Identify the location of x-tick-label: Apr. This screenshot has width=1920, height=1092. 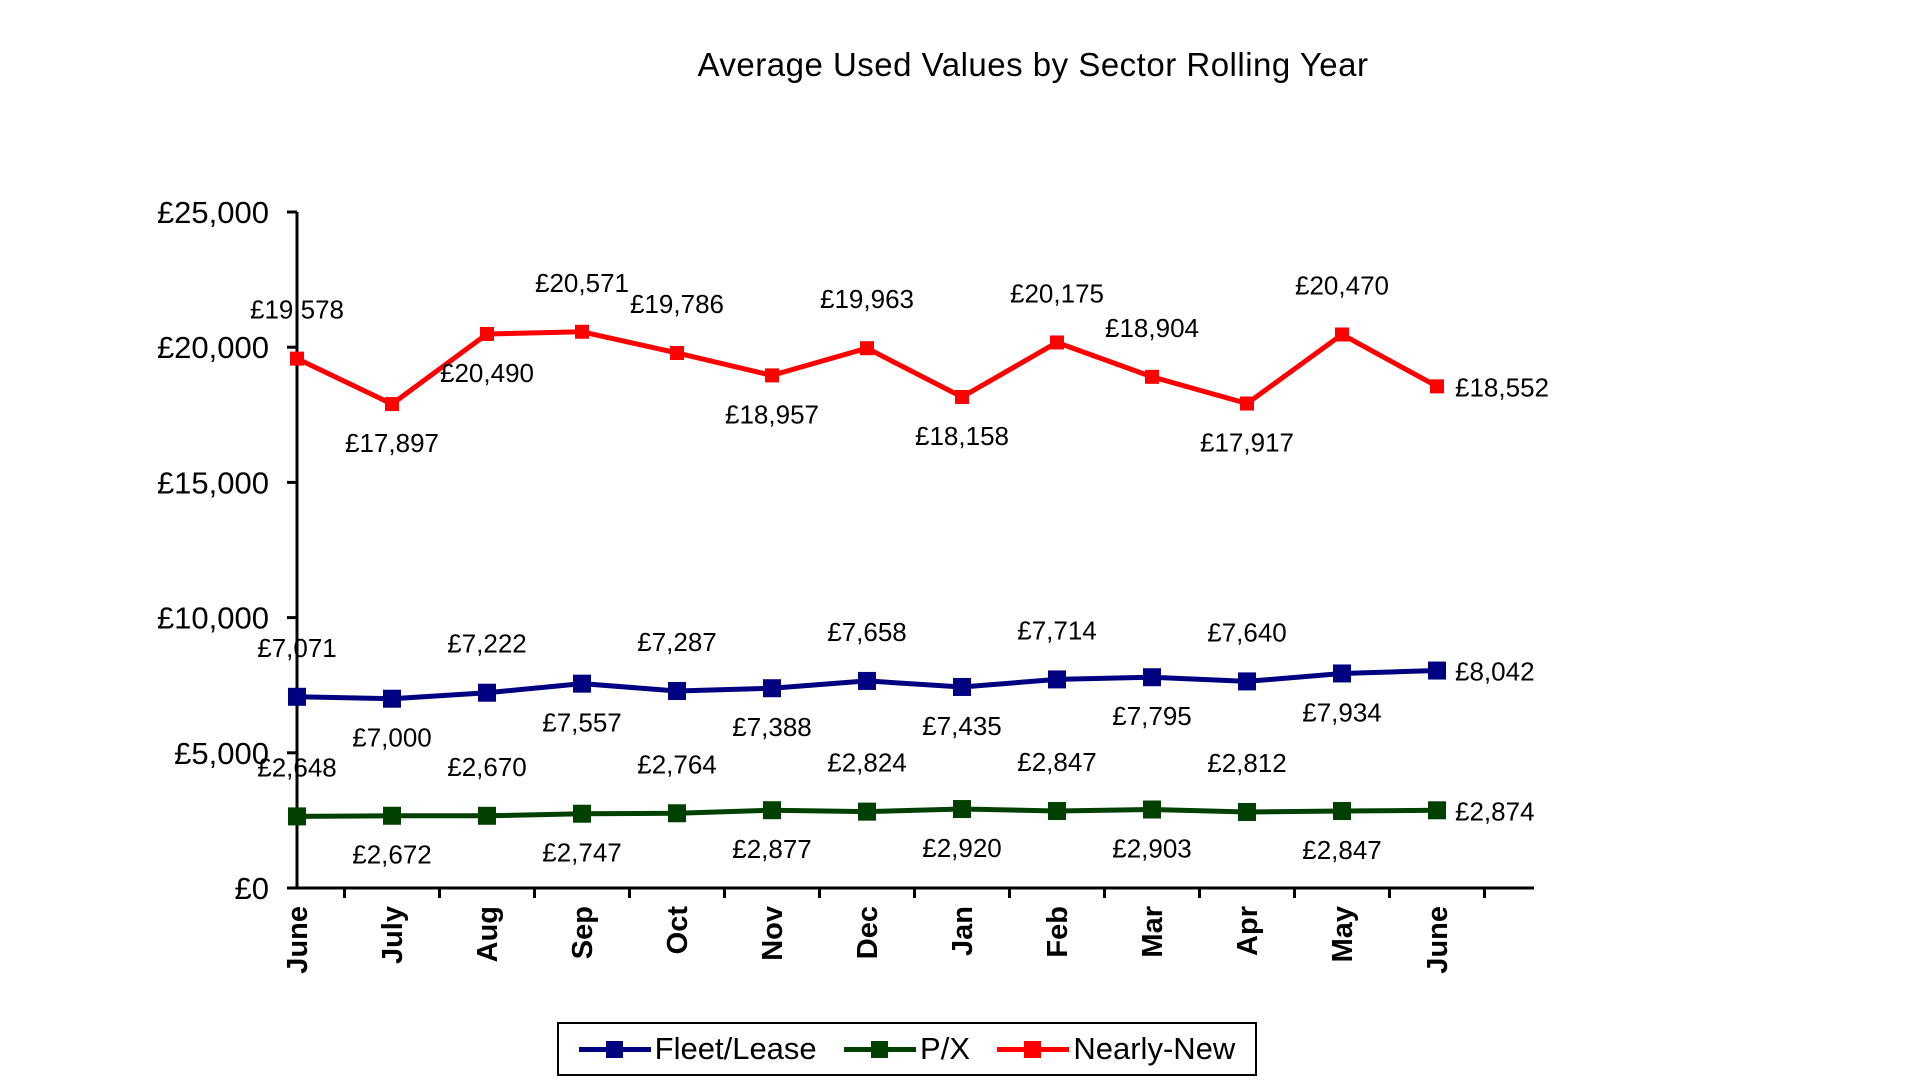
(1248, 931).